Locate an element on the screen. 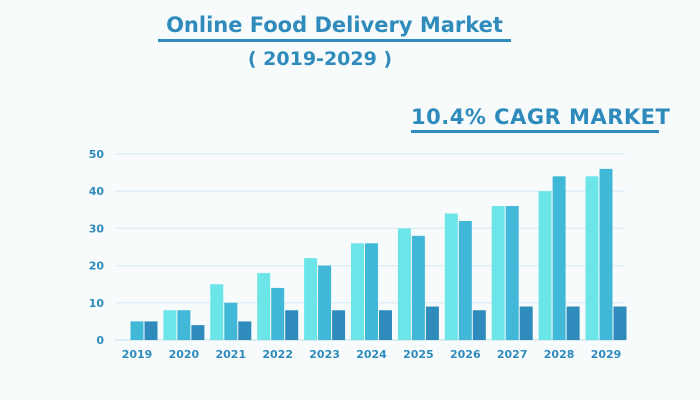  y-tick-label: 0 is located at coordinates (100, 340).